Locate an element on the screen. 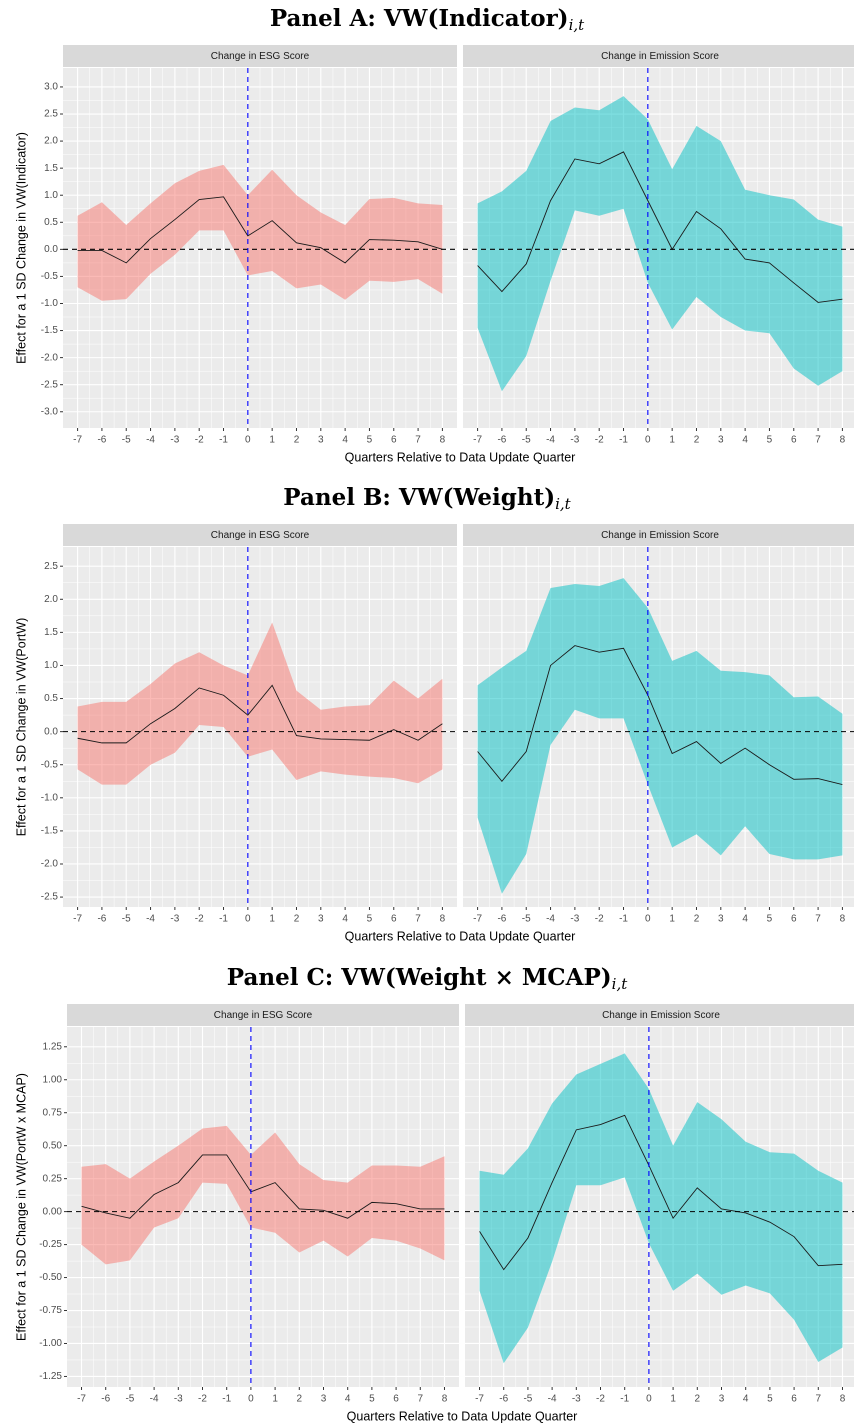 This screenshot has width=854, height=1424. title-text: Panel A: VW(Indicator) is located at coordinates (419, 18).